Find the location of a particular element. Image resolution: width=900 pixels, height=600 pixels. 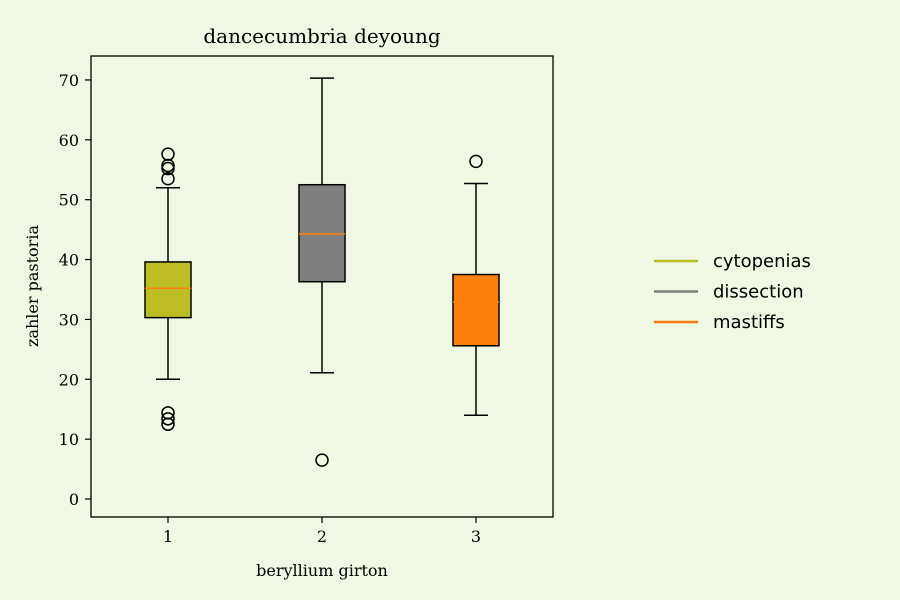

legend: cytopenias dissection mastiffs is located at coordinates (732, 292).